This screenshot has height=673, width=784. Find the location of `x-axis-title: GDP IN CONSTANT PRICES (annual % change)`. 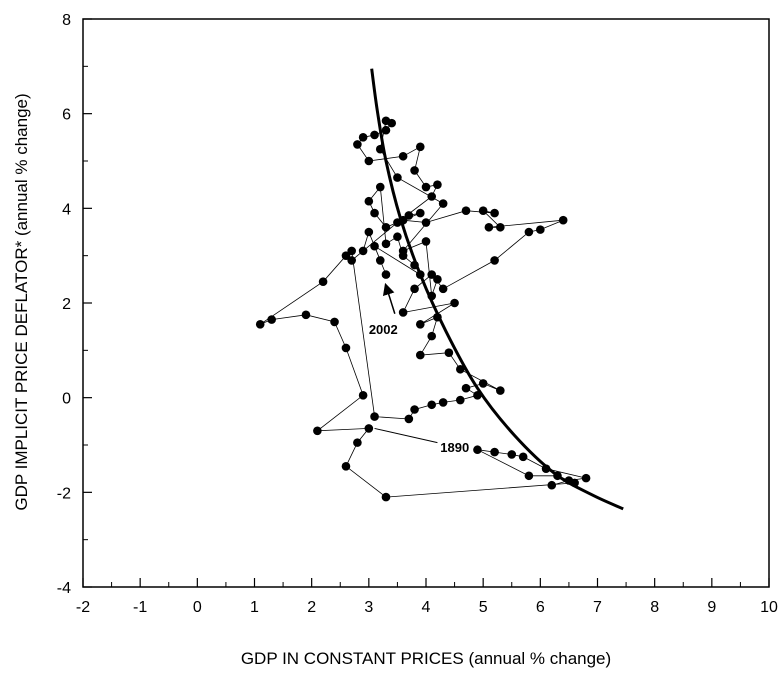

x-axis-title: GDP IN CONSTANT PRICES (annual % change) is located at coordinates (426, 658).